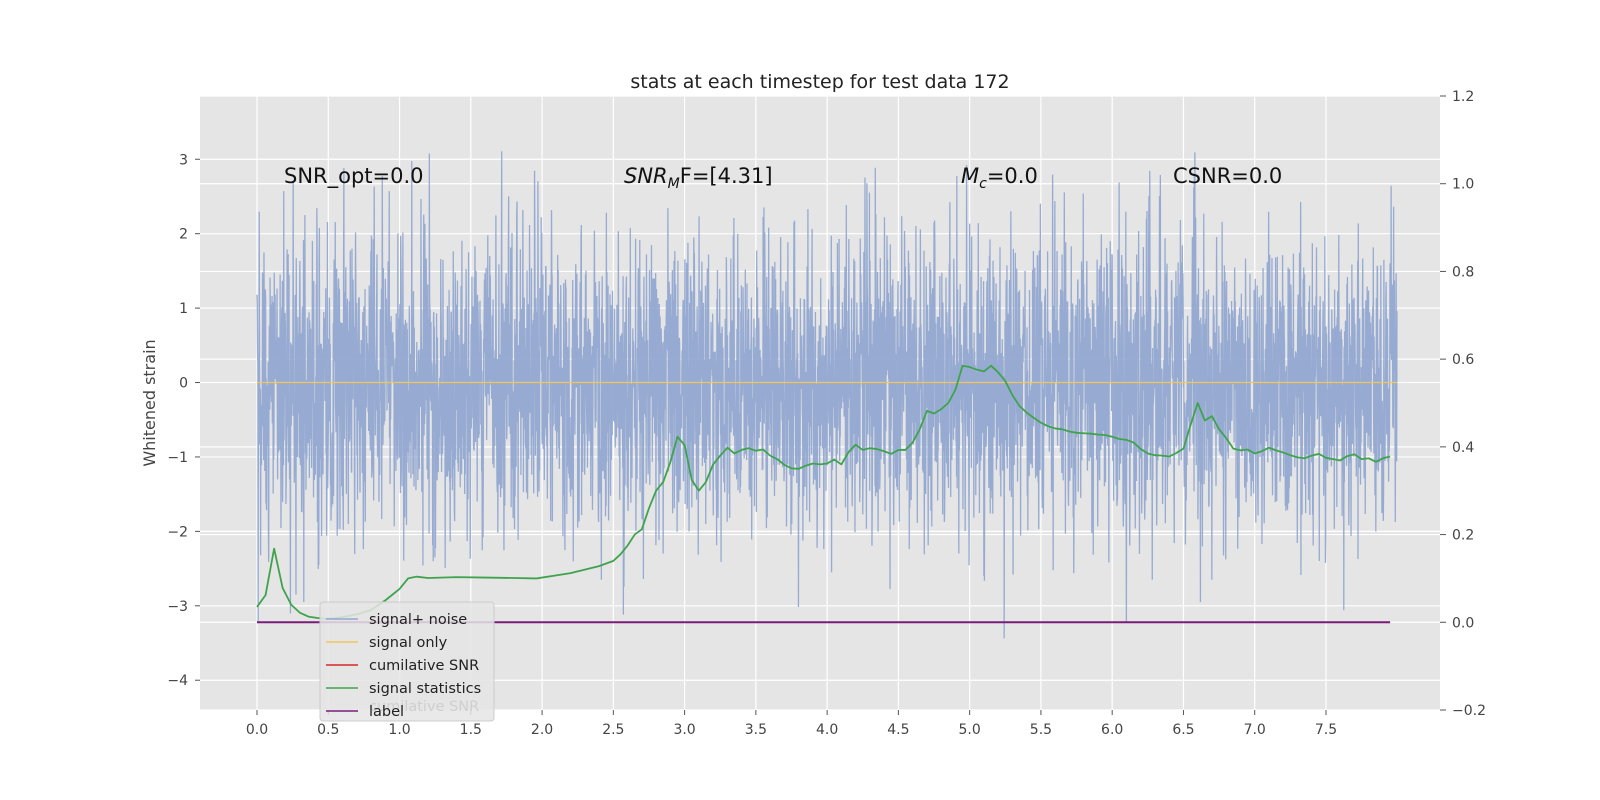  What do you see at coordinates (149, 402) in the screenshot?
I see `y-axis-label: Whitened strain` at bounding box center [149, 402].